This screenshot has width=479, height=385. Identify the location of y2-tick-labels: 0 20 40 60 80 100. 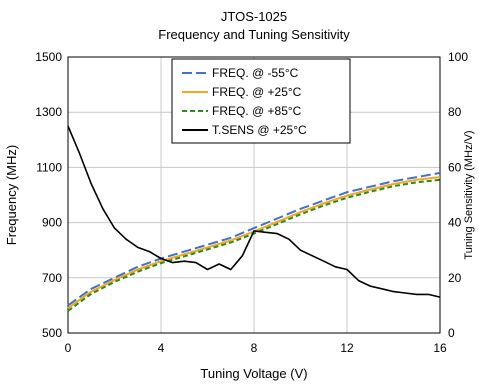
(458, 195).